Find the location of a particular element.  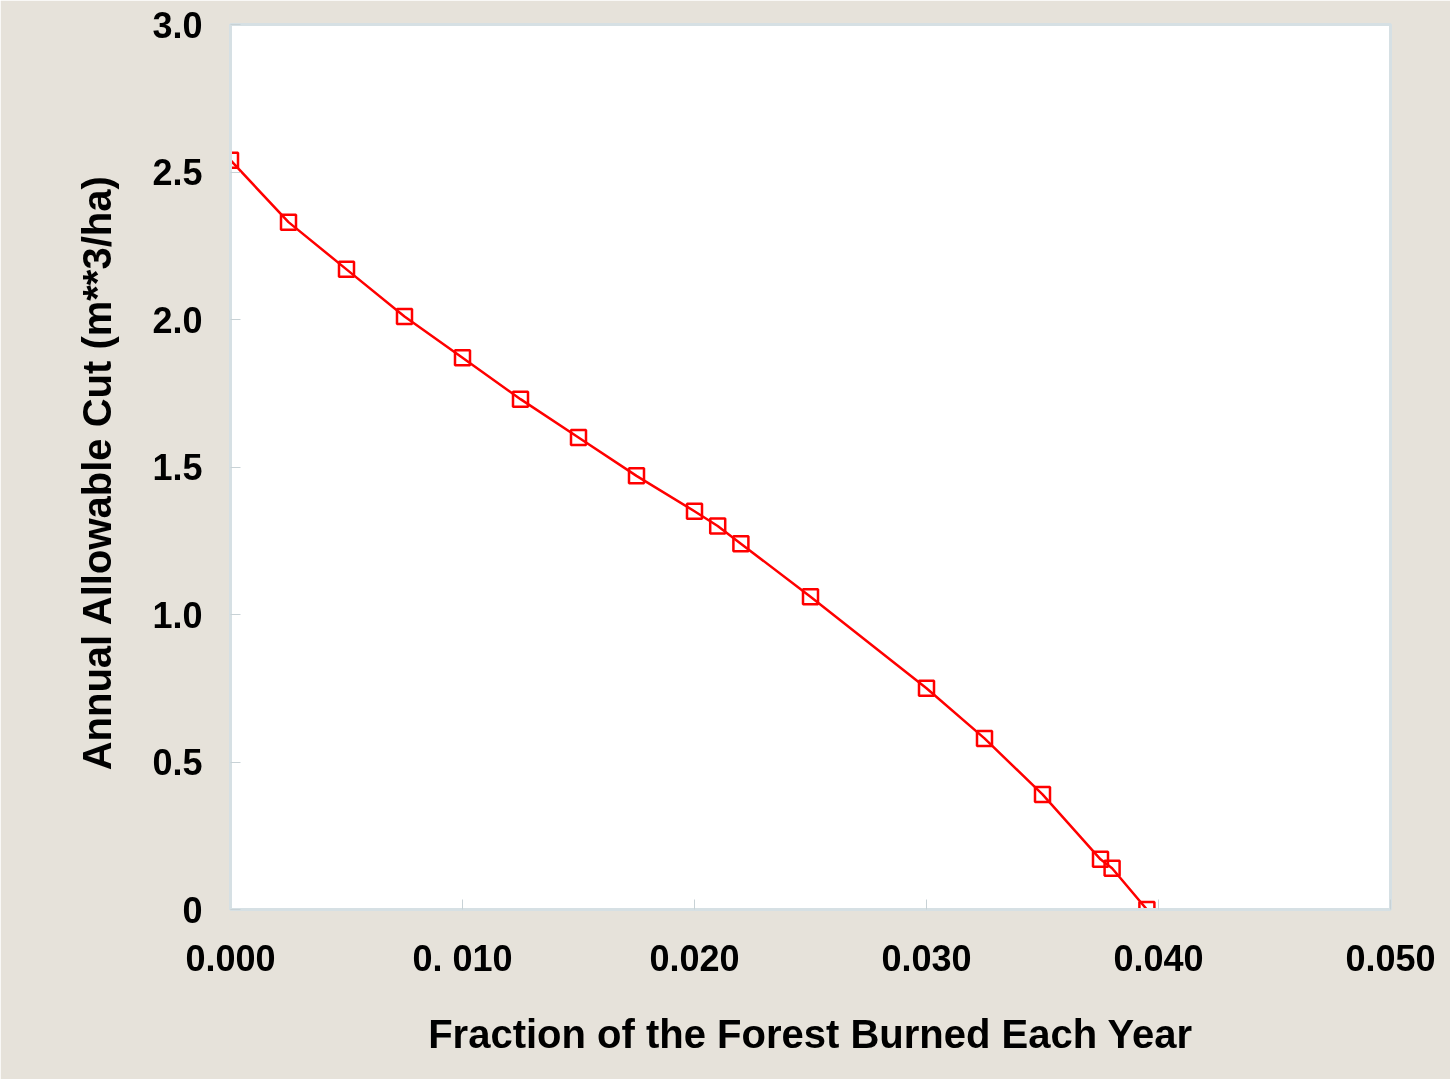

y-axis-title: Annual Allowable Cut (m**3/ha) is located at coordinates (97, 473).